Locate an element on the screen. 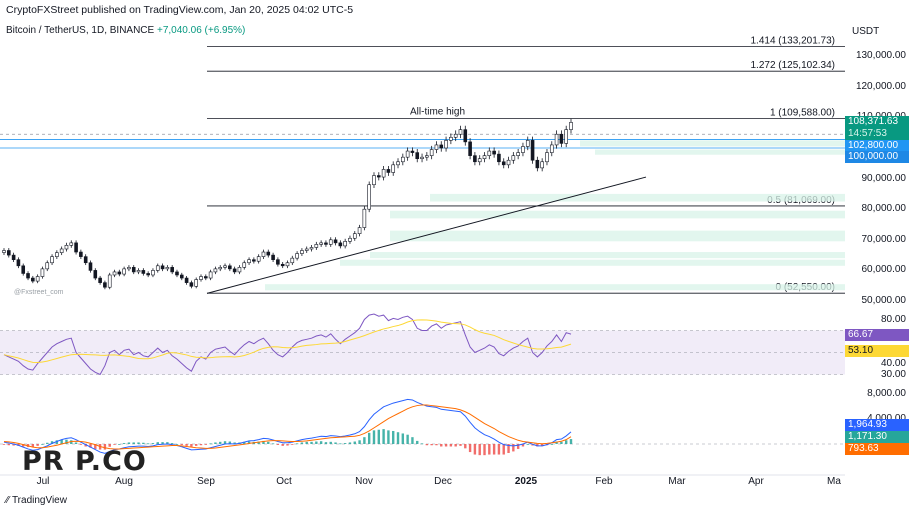  rsi-panel is located at coordinates (422, 344).